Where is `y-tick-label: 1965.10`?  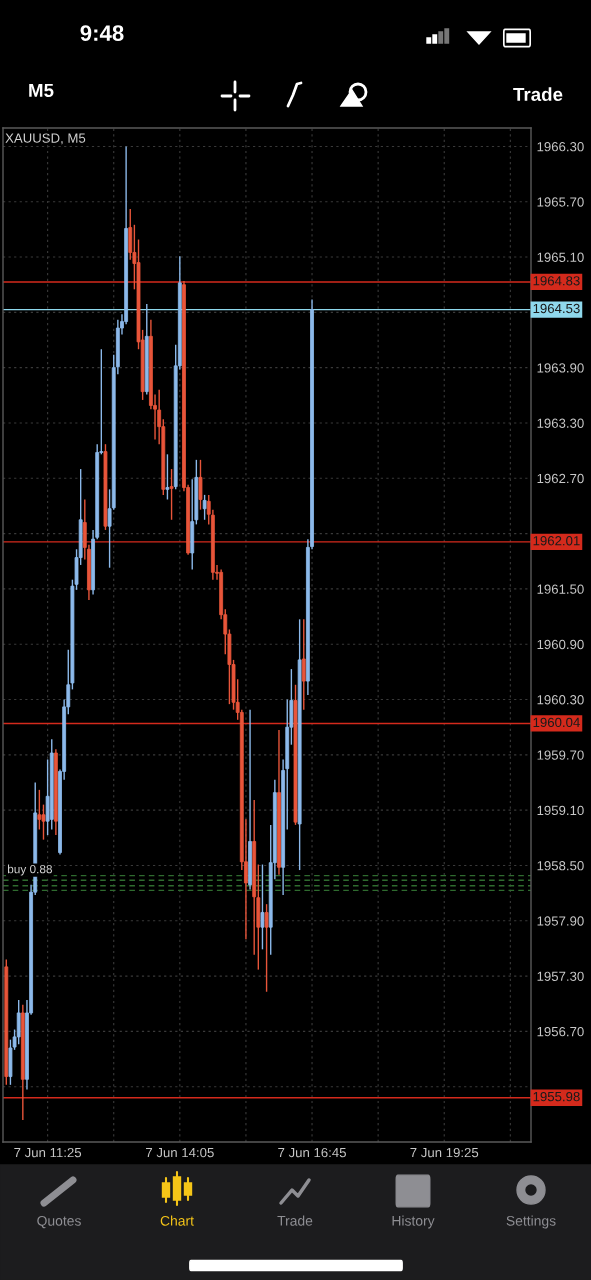 y-tick-label: 1965.10 is located at coordinates (560, 257).